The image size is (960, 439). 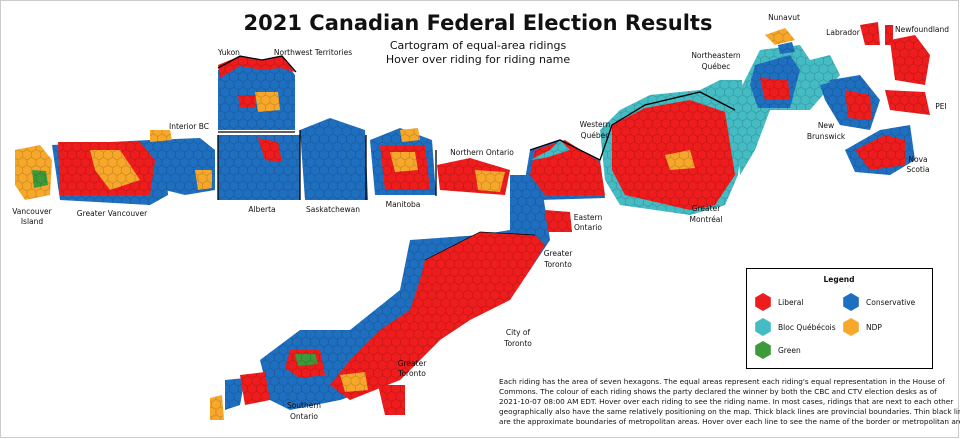 I want to click on region-label: Manitoba, so click(x=403, y=204).